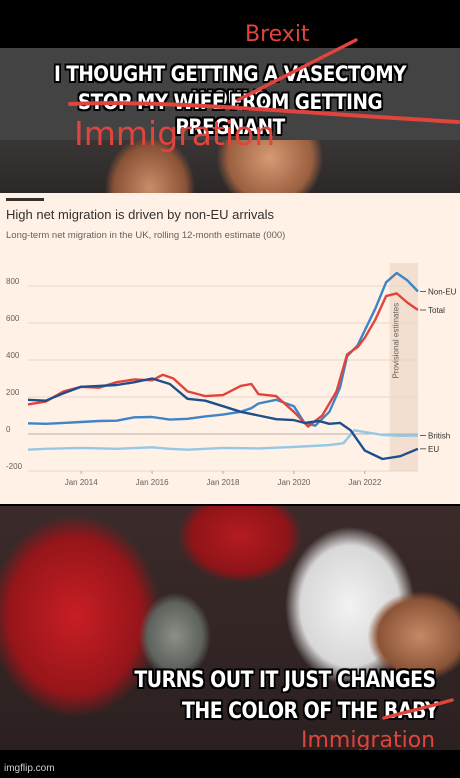 This screenshot has height=778, width=460. I want to click on strike-baby, so click(418, 709).